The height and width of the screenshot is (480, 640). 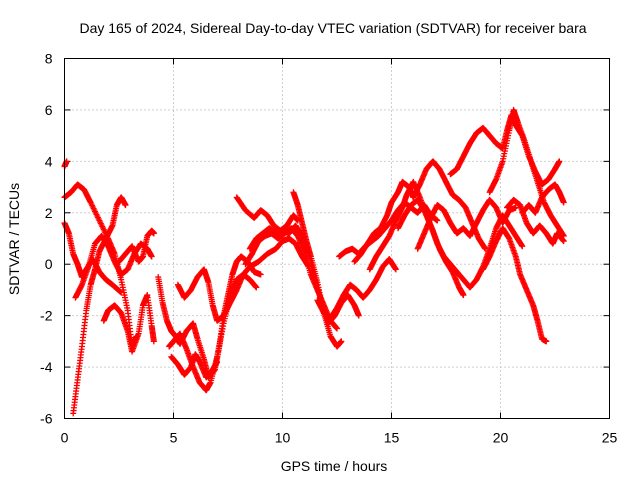 What do you see at coordinates (283, 438) in the screenshot?
I see `x-tick-label: 10` at bounding box center [283, 438].